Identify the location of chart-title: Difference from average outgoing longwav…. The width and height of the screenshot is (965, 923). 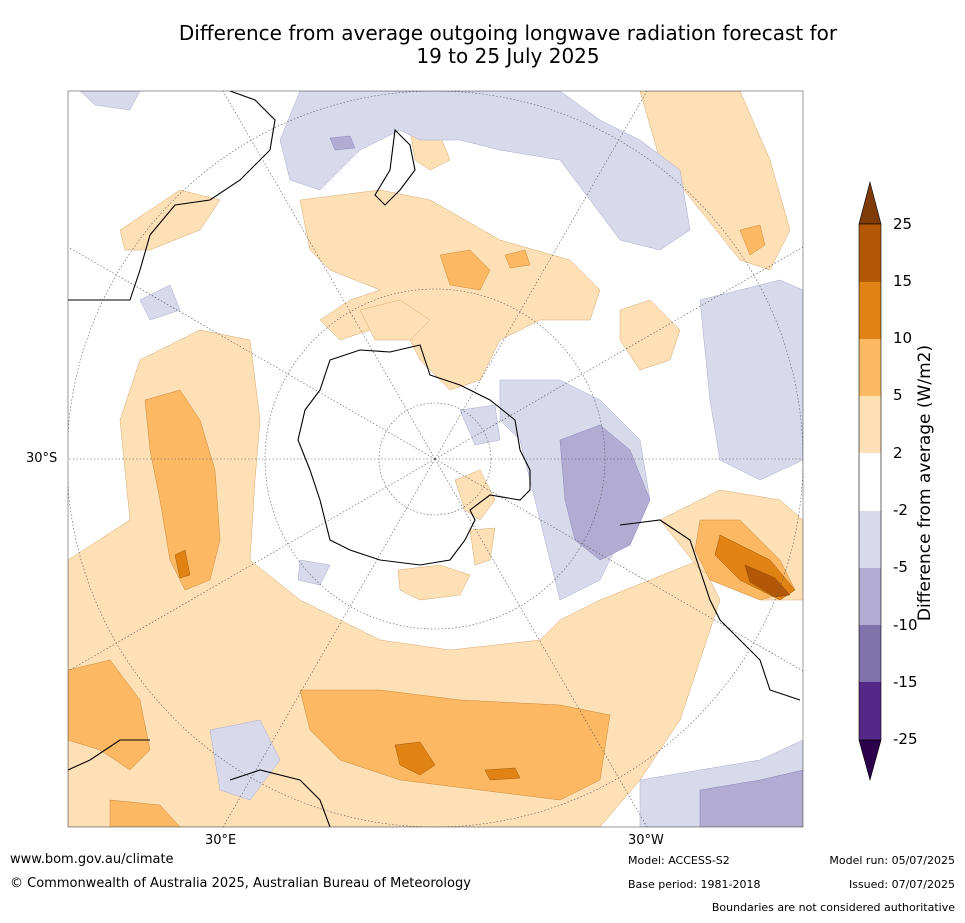
(508, 45).